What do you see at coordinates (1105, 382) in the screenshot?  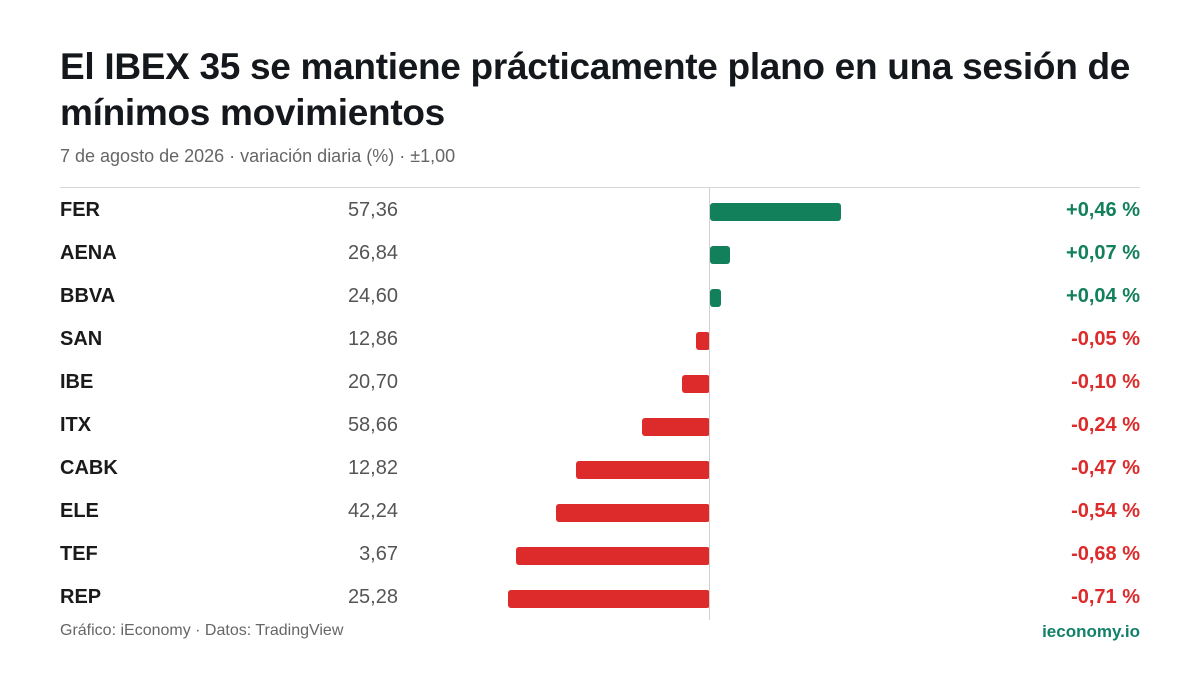 I see `change-label: -0,10 %` at bounding box center [1105, 382].